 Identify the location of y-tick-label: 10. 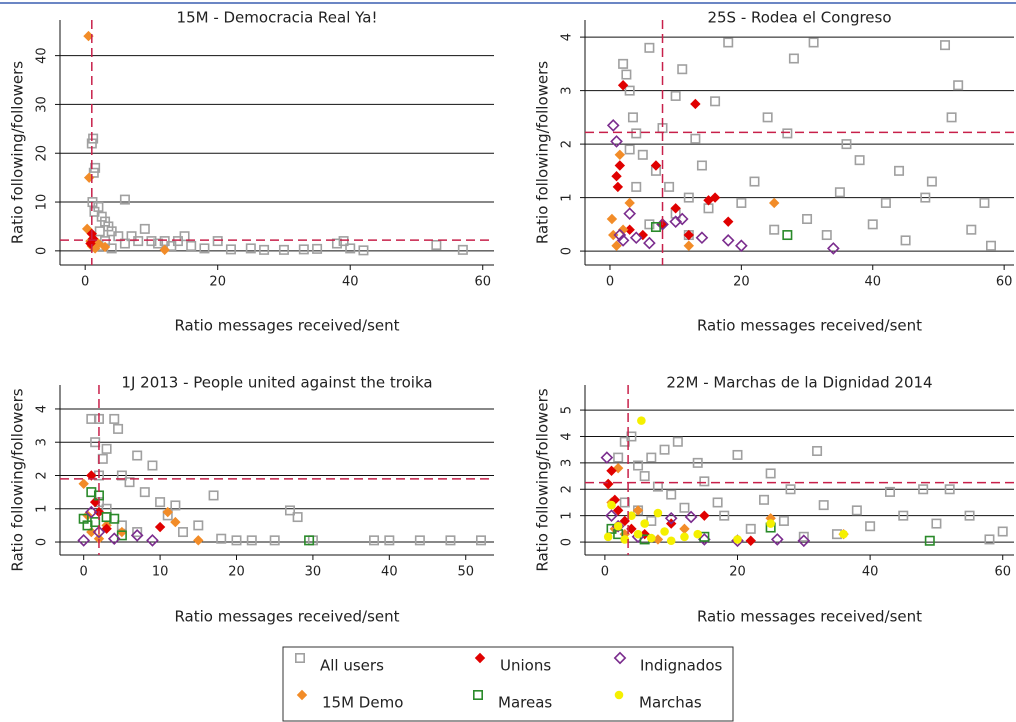
(42, 202).